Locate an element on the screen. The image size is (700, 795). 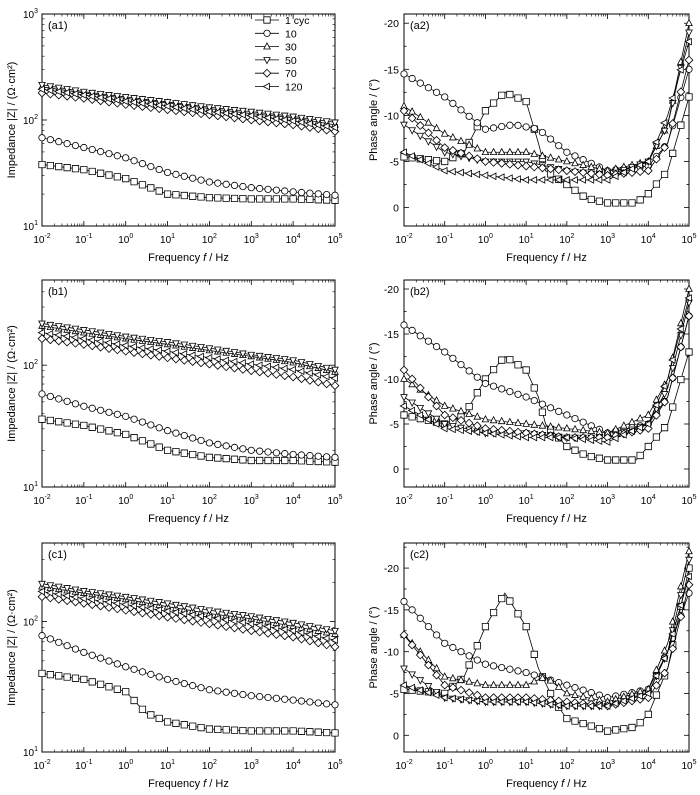
plot-frame is located at coordinates (546, 120).